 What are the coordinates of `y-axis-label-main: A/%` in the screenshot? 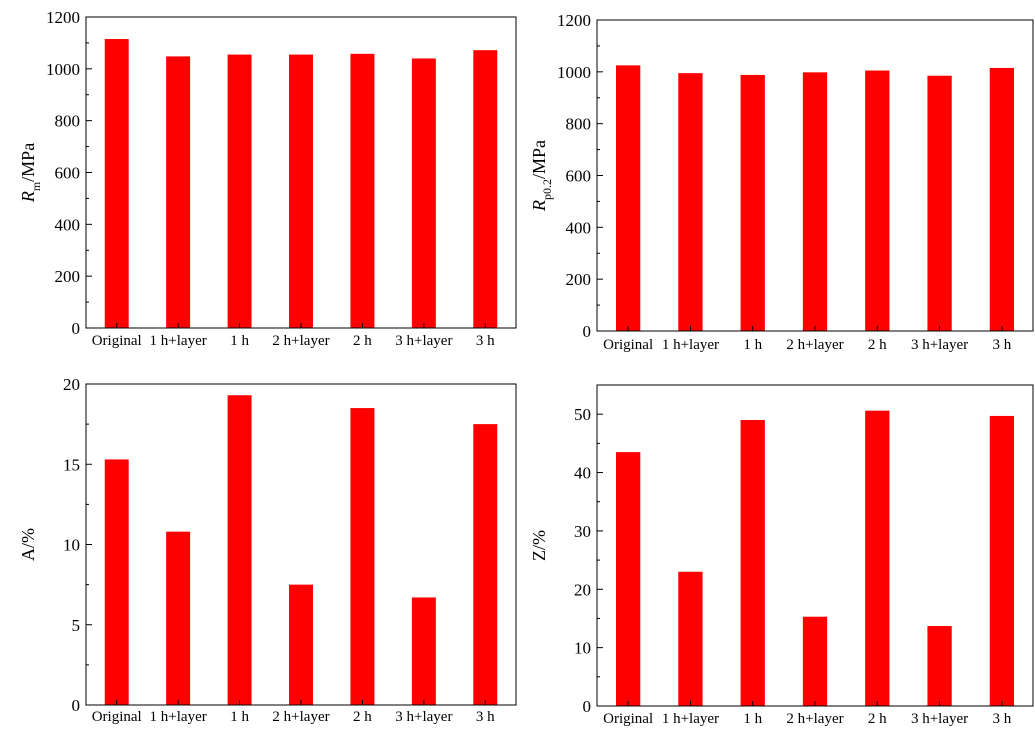 It's located at (28, 544).